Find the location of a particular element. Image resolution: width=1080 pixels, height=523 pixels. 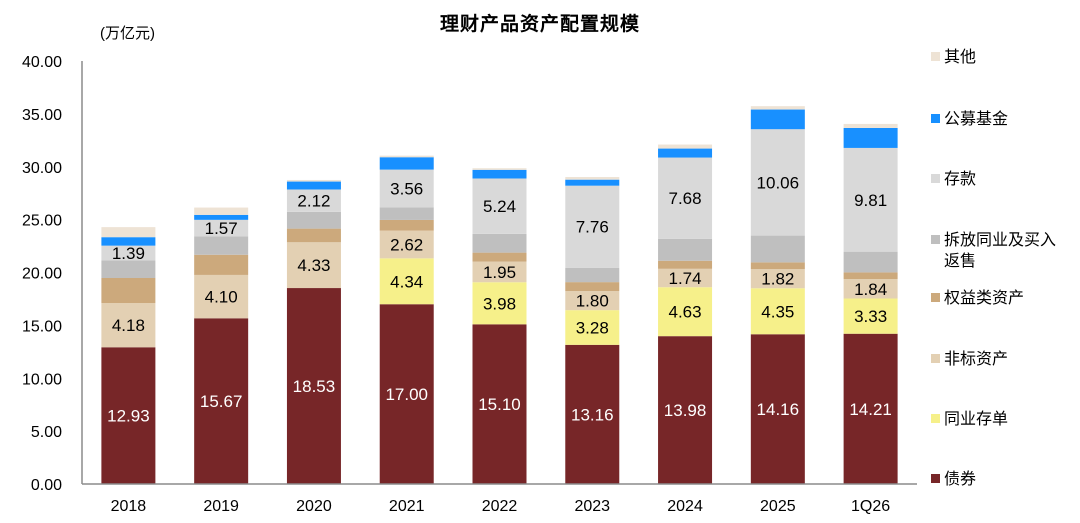

data-label: 12.93 is located at coordinates (128, 416).